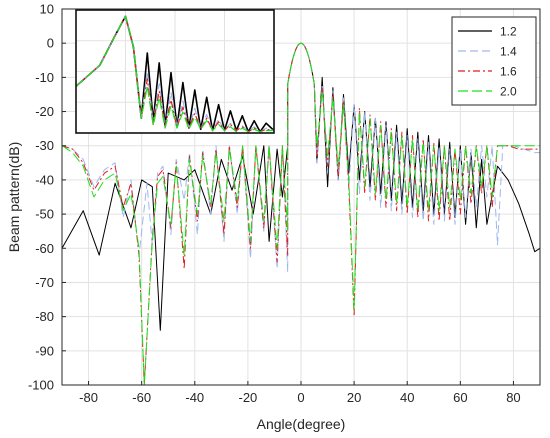 This screenshot has height=438, width=550. What do you see at coordinates (88, 397) in the screenshot?
I see `x-tick-label: -80` at bounding box center [88, 397].